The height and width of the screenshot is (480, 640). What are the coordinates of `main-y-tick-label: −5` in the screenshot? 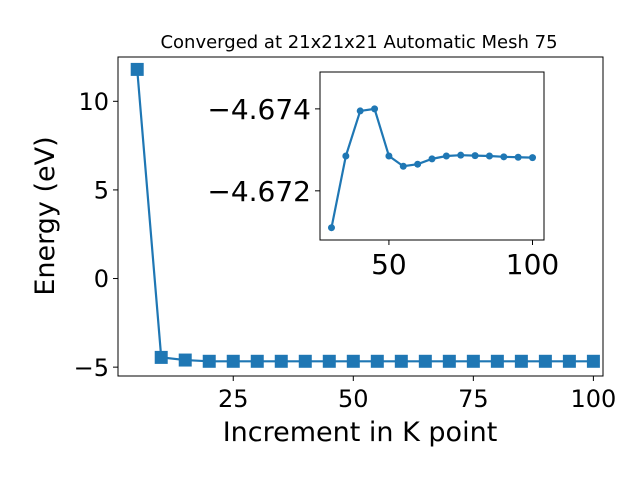 It's located at (91, 368).